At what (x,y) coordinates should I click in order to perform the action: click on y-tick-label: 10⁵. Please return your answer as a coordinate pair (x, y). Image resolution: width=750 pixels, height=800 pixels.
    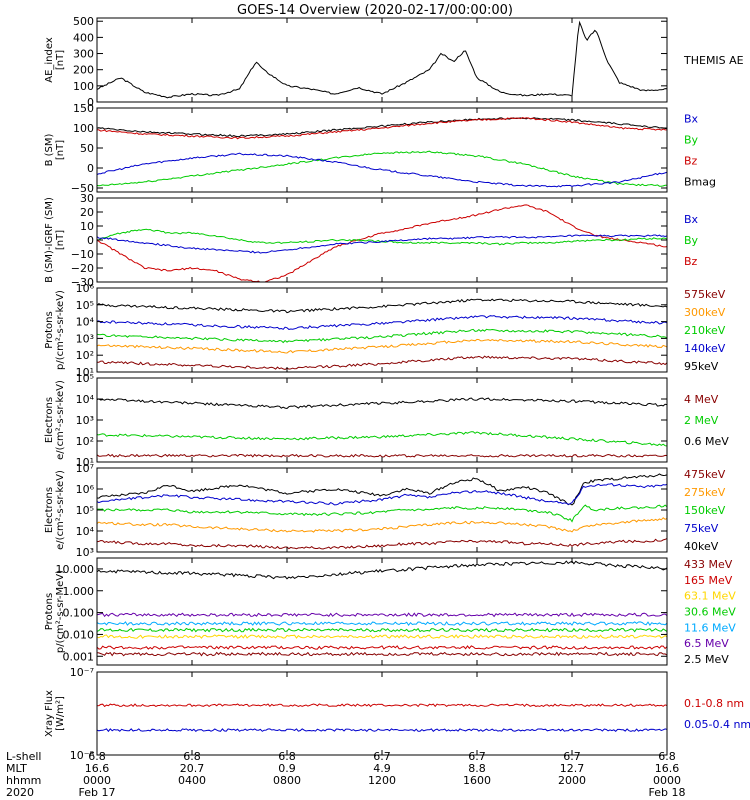
    Looking at the image, I should click on (85, 305).